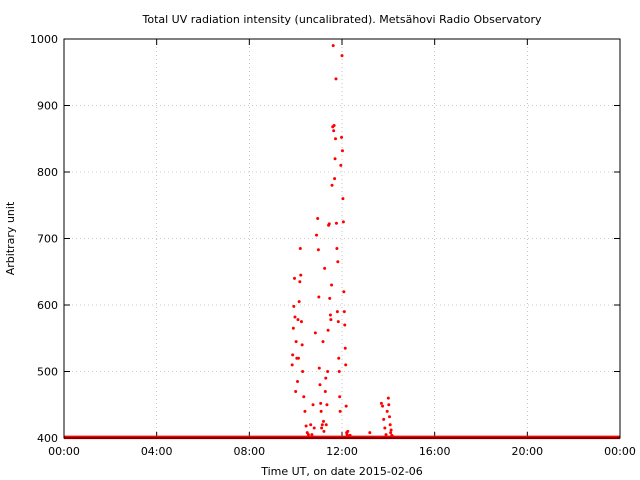 The width and height of the screenshot is (640, 480). Describe the element at coordinates (342, 451) in the screenshot. I see `x-tick-label: 12:00` at that location.